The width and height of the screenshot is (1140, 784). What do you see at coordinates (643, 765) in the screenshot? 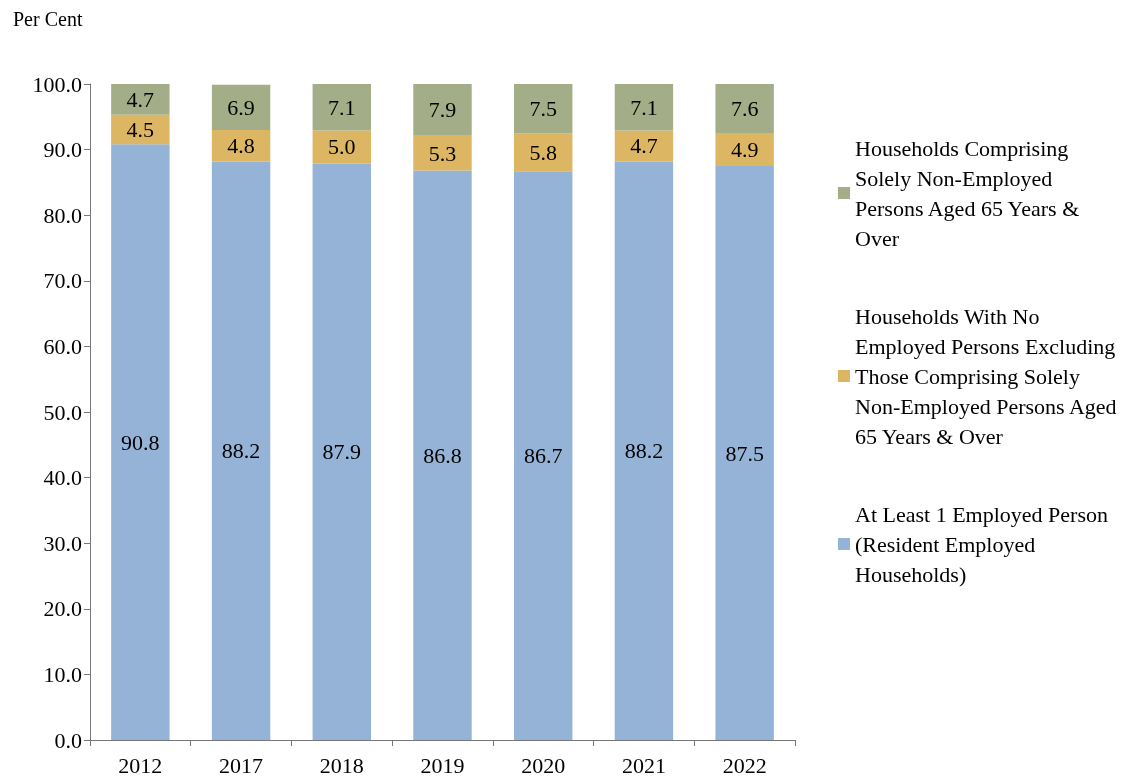
I see `x-tick-label: 2021` at bounding box center [643, 765].